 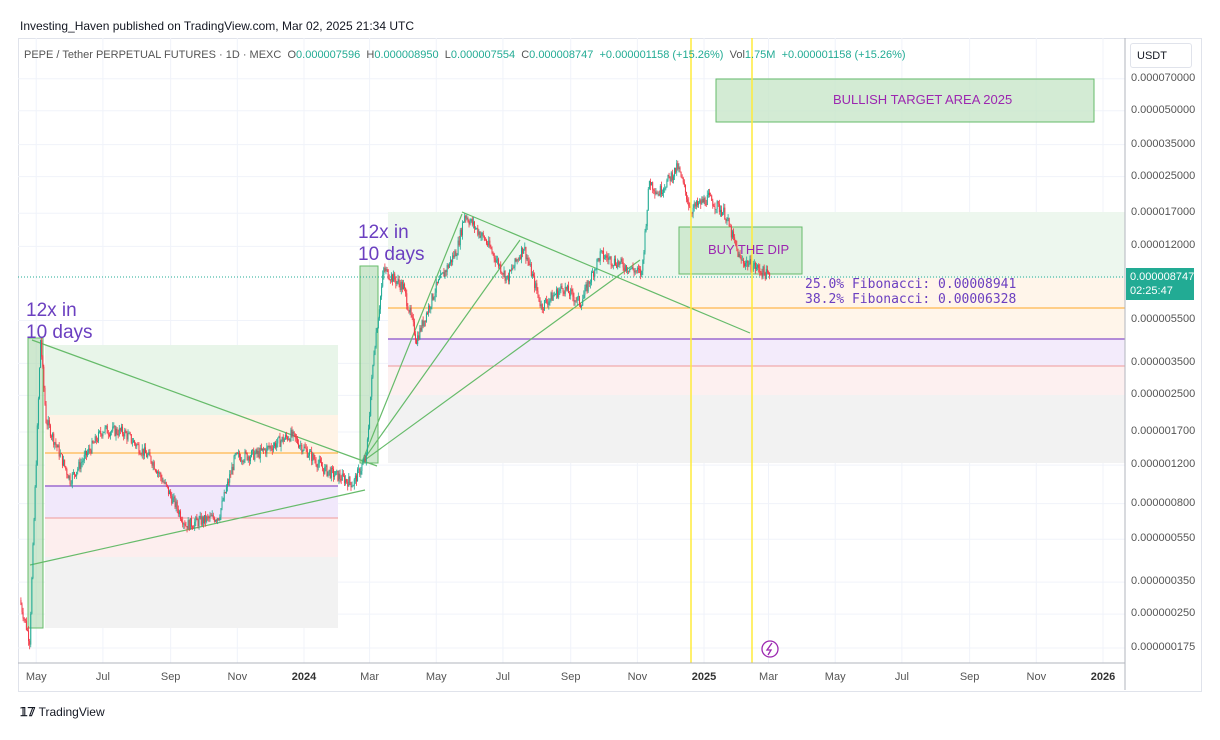 I want to click on x-tick-label: 2024, so click(x=304, y=677).